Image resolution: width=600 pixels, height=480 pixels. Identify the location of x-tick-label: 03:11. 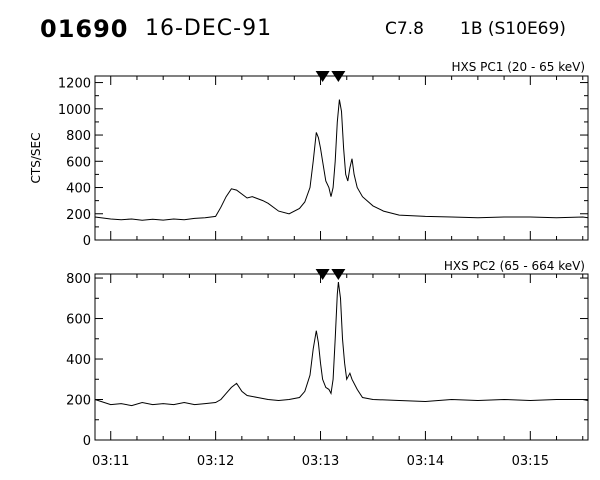
(110, 461).